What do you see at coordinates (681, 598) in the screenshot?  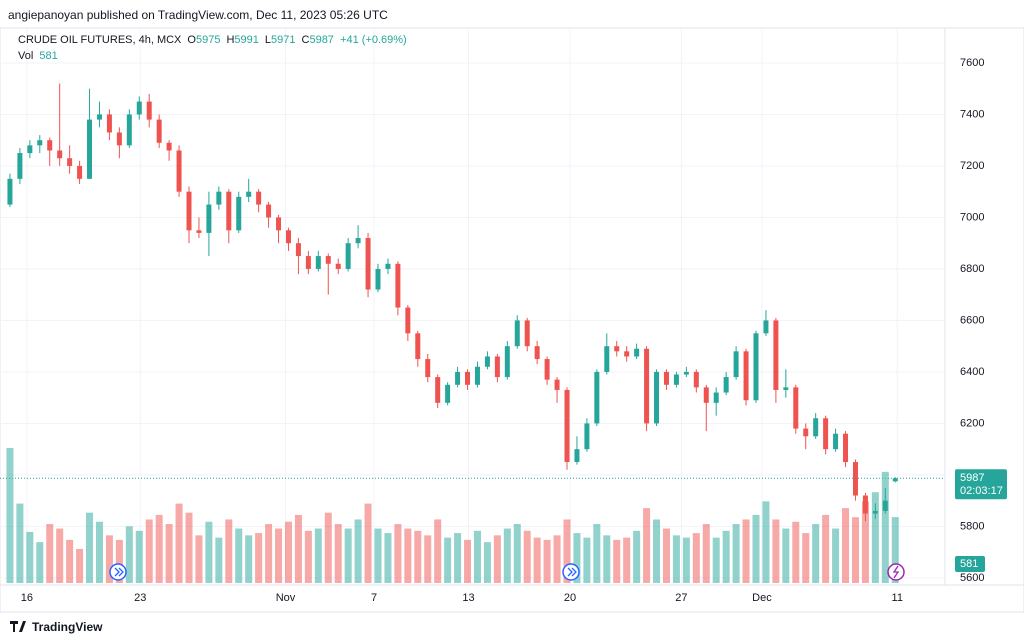 I see `x-tick-label: 27` at bounding box center [681, 598].